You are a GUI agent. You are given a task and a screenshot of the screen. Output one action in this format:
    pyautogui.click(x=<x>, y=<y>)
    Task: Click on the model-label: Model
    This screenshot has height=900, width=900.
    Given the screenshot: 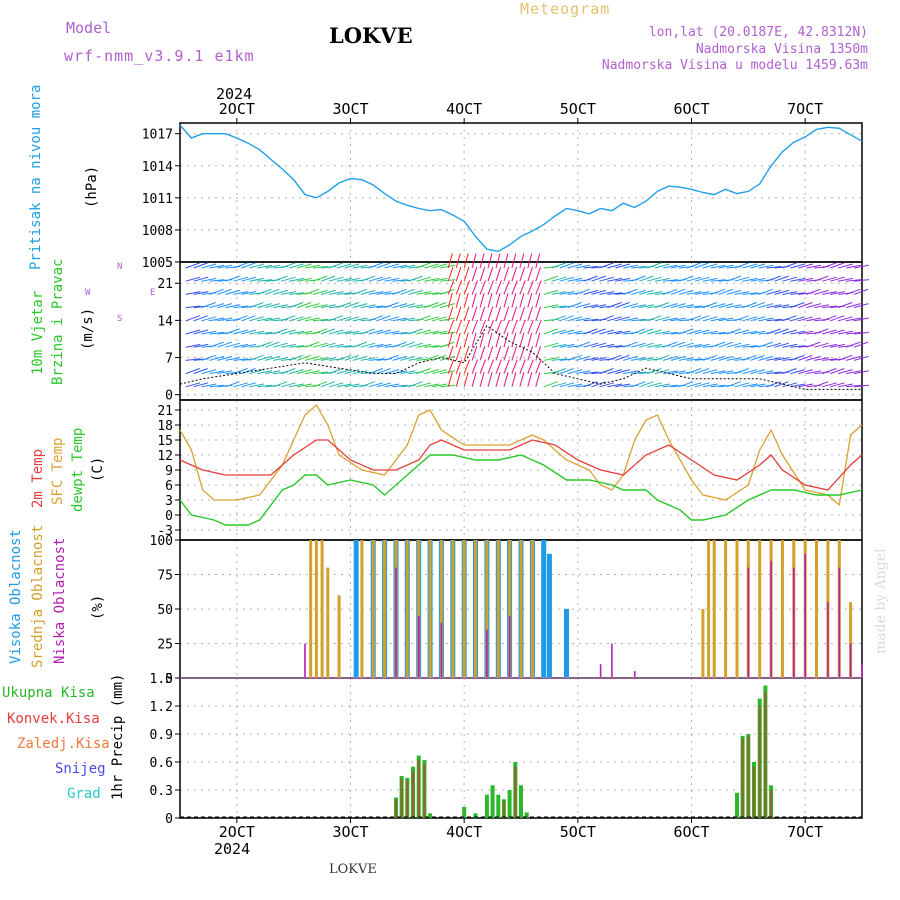 What is the action you would take?
    pyautogui.click(x=89, y=28)
    